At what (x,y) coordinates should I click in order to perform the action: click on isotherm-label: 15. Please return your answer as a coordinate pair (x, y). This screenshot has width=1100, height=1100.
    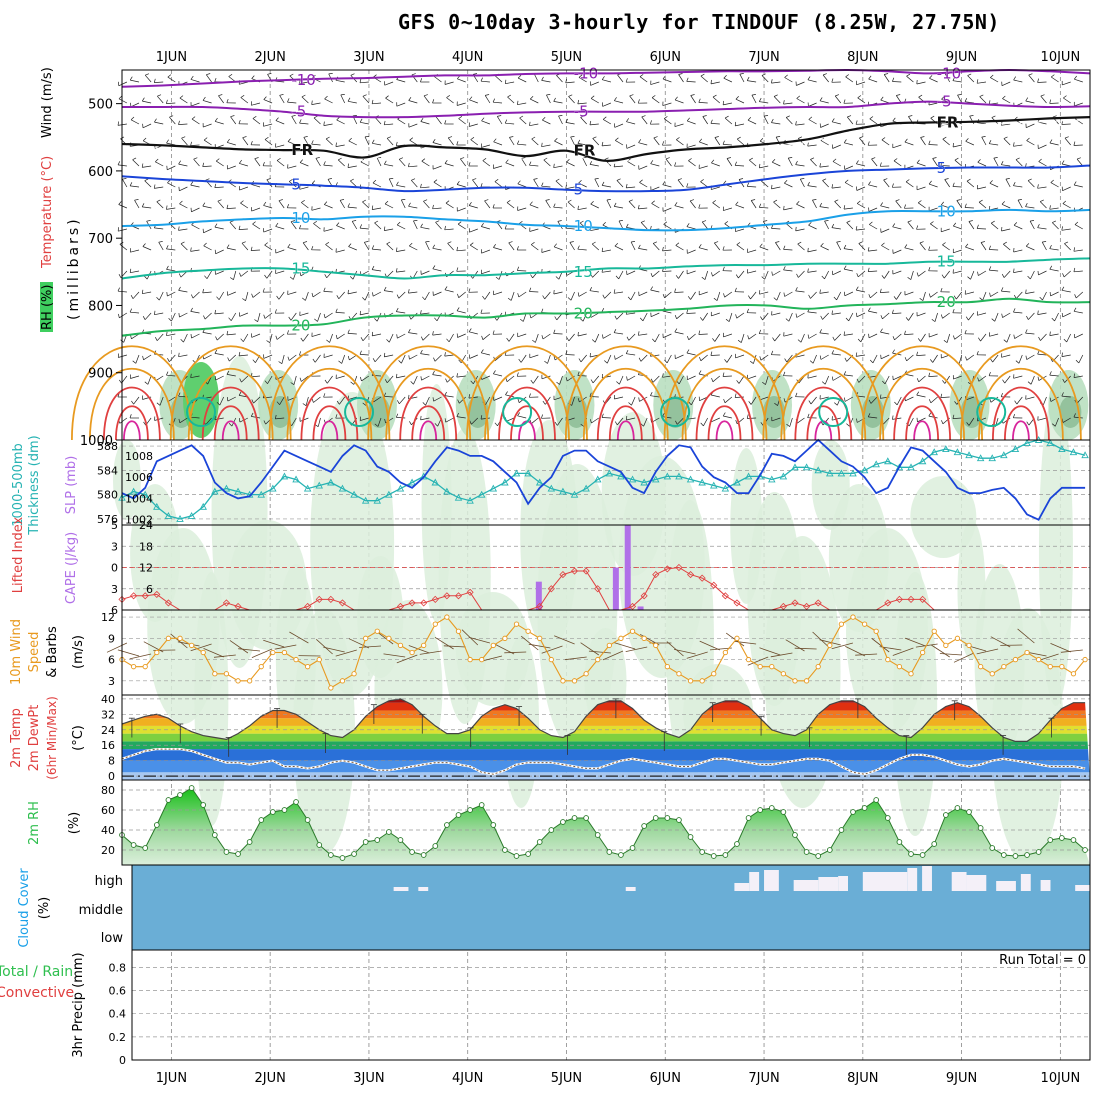
    Looking at the image, I should click on (583, 272).